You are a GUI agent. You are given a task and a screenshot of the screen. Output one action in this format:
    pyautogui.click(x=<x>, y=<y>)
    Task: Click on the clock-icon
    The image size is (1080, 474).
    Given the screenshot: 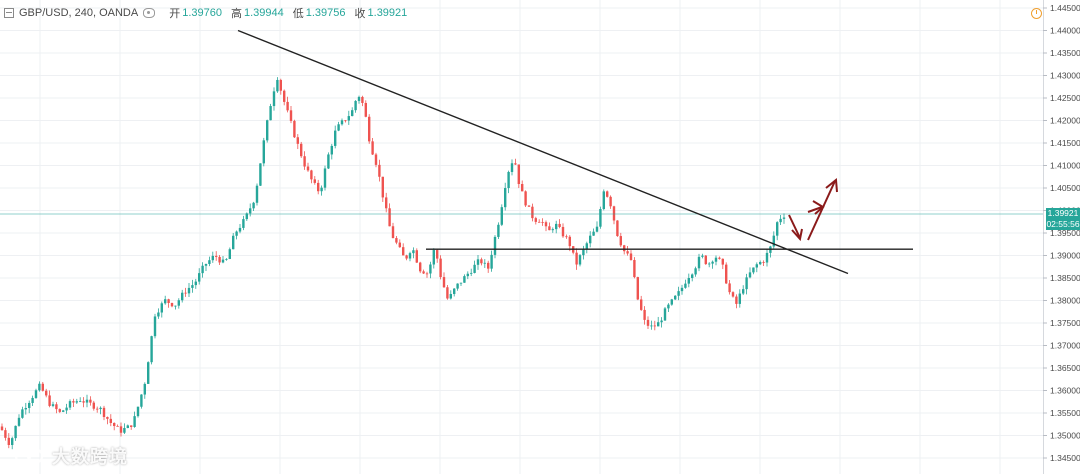 What is the action you would take?
    pyautogui.click(x=1036, y=13)
    